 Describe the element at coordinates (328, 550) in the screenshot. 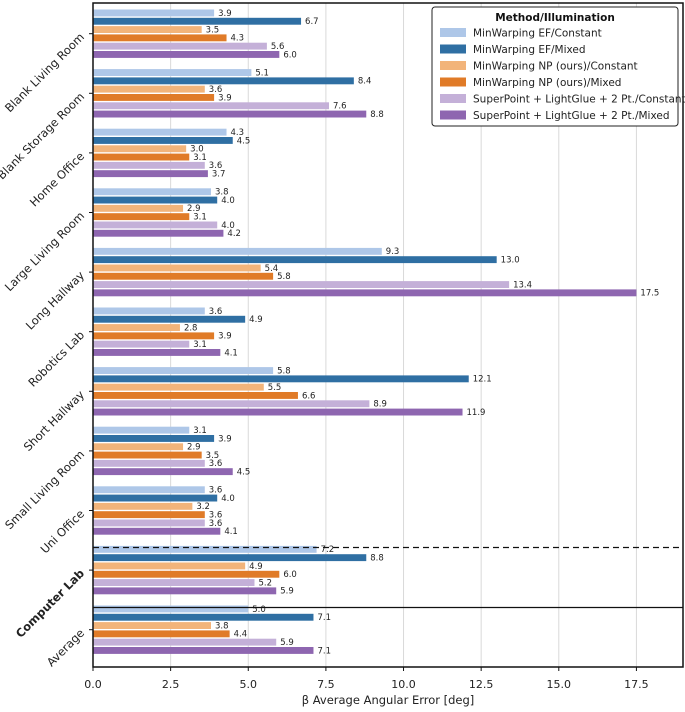

I see `value-label: 7.2` at that location.